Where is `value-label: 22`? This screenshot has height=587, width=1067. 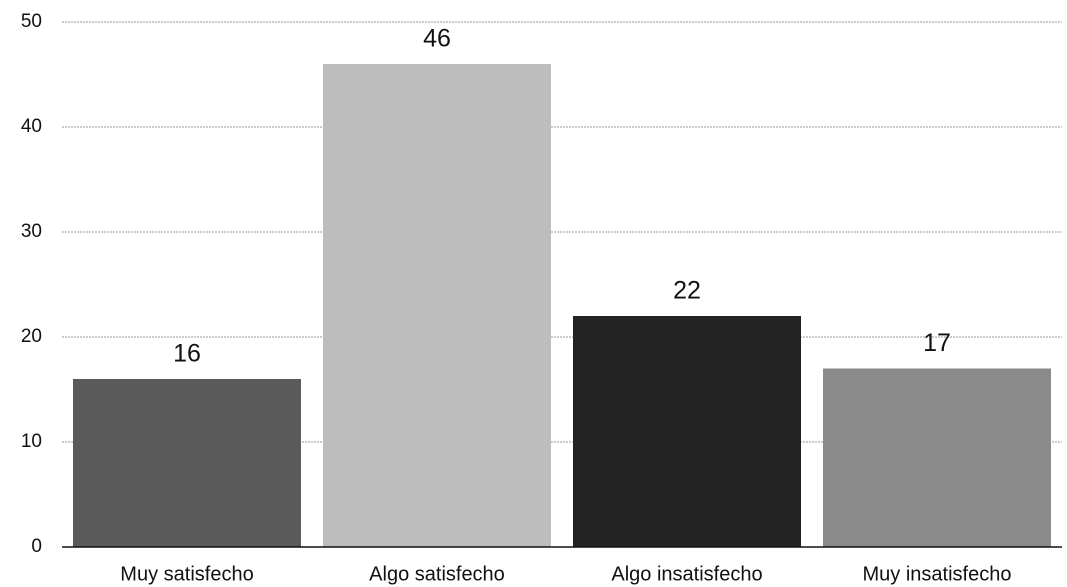 value-label: 22 is located at coordinates (687, 291).